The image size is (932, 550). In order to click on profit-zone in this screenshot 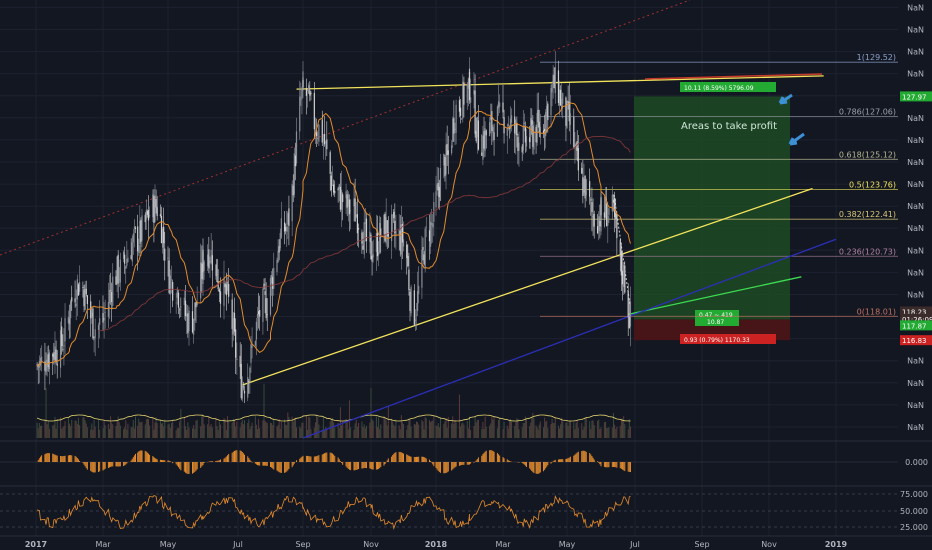, I will do `click(712, 208)`.